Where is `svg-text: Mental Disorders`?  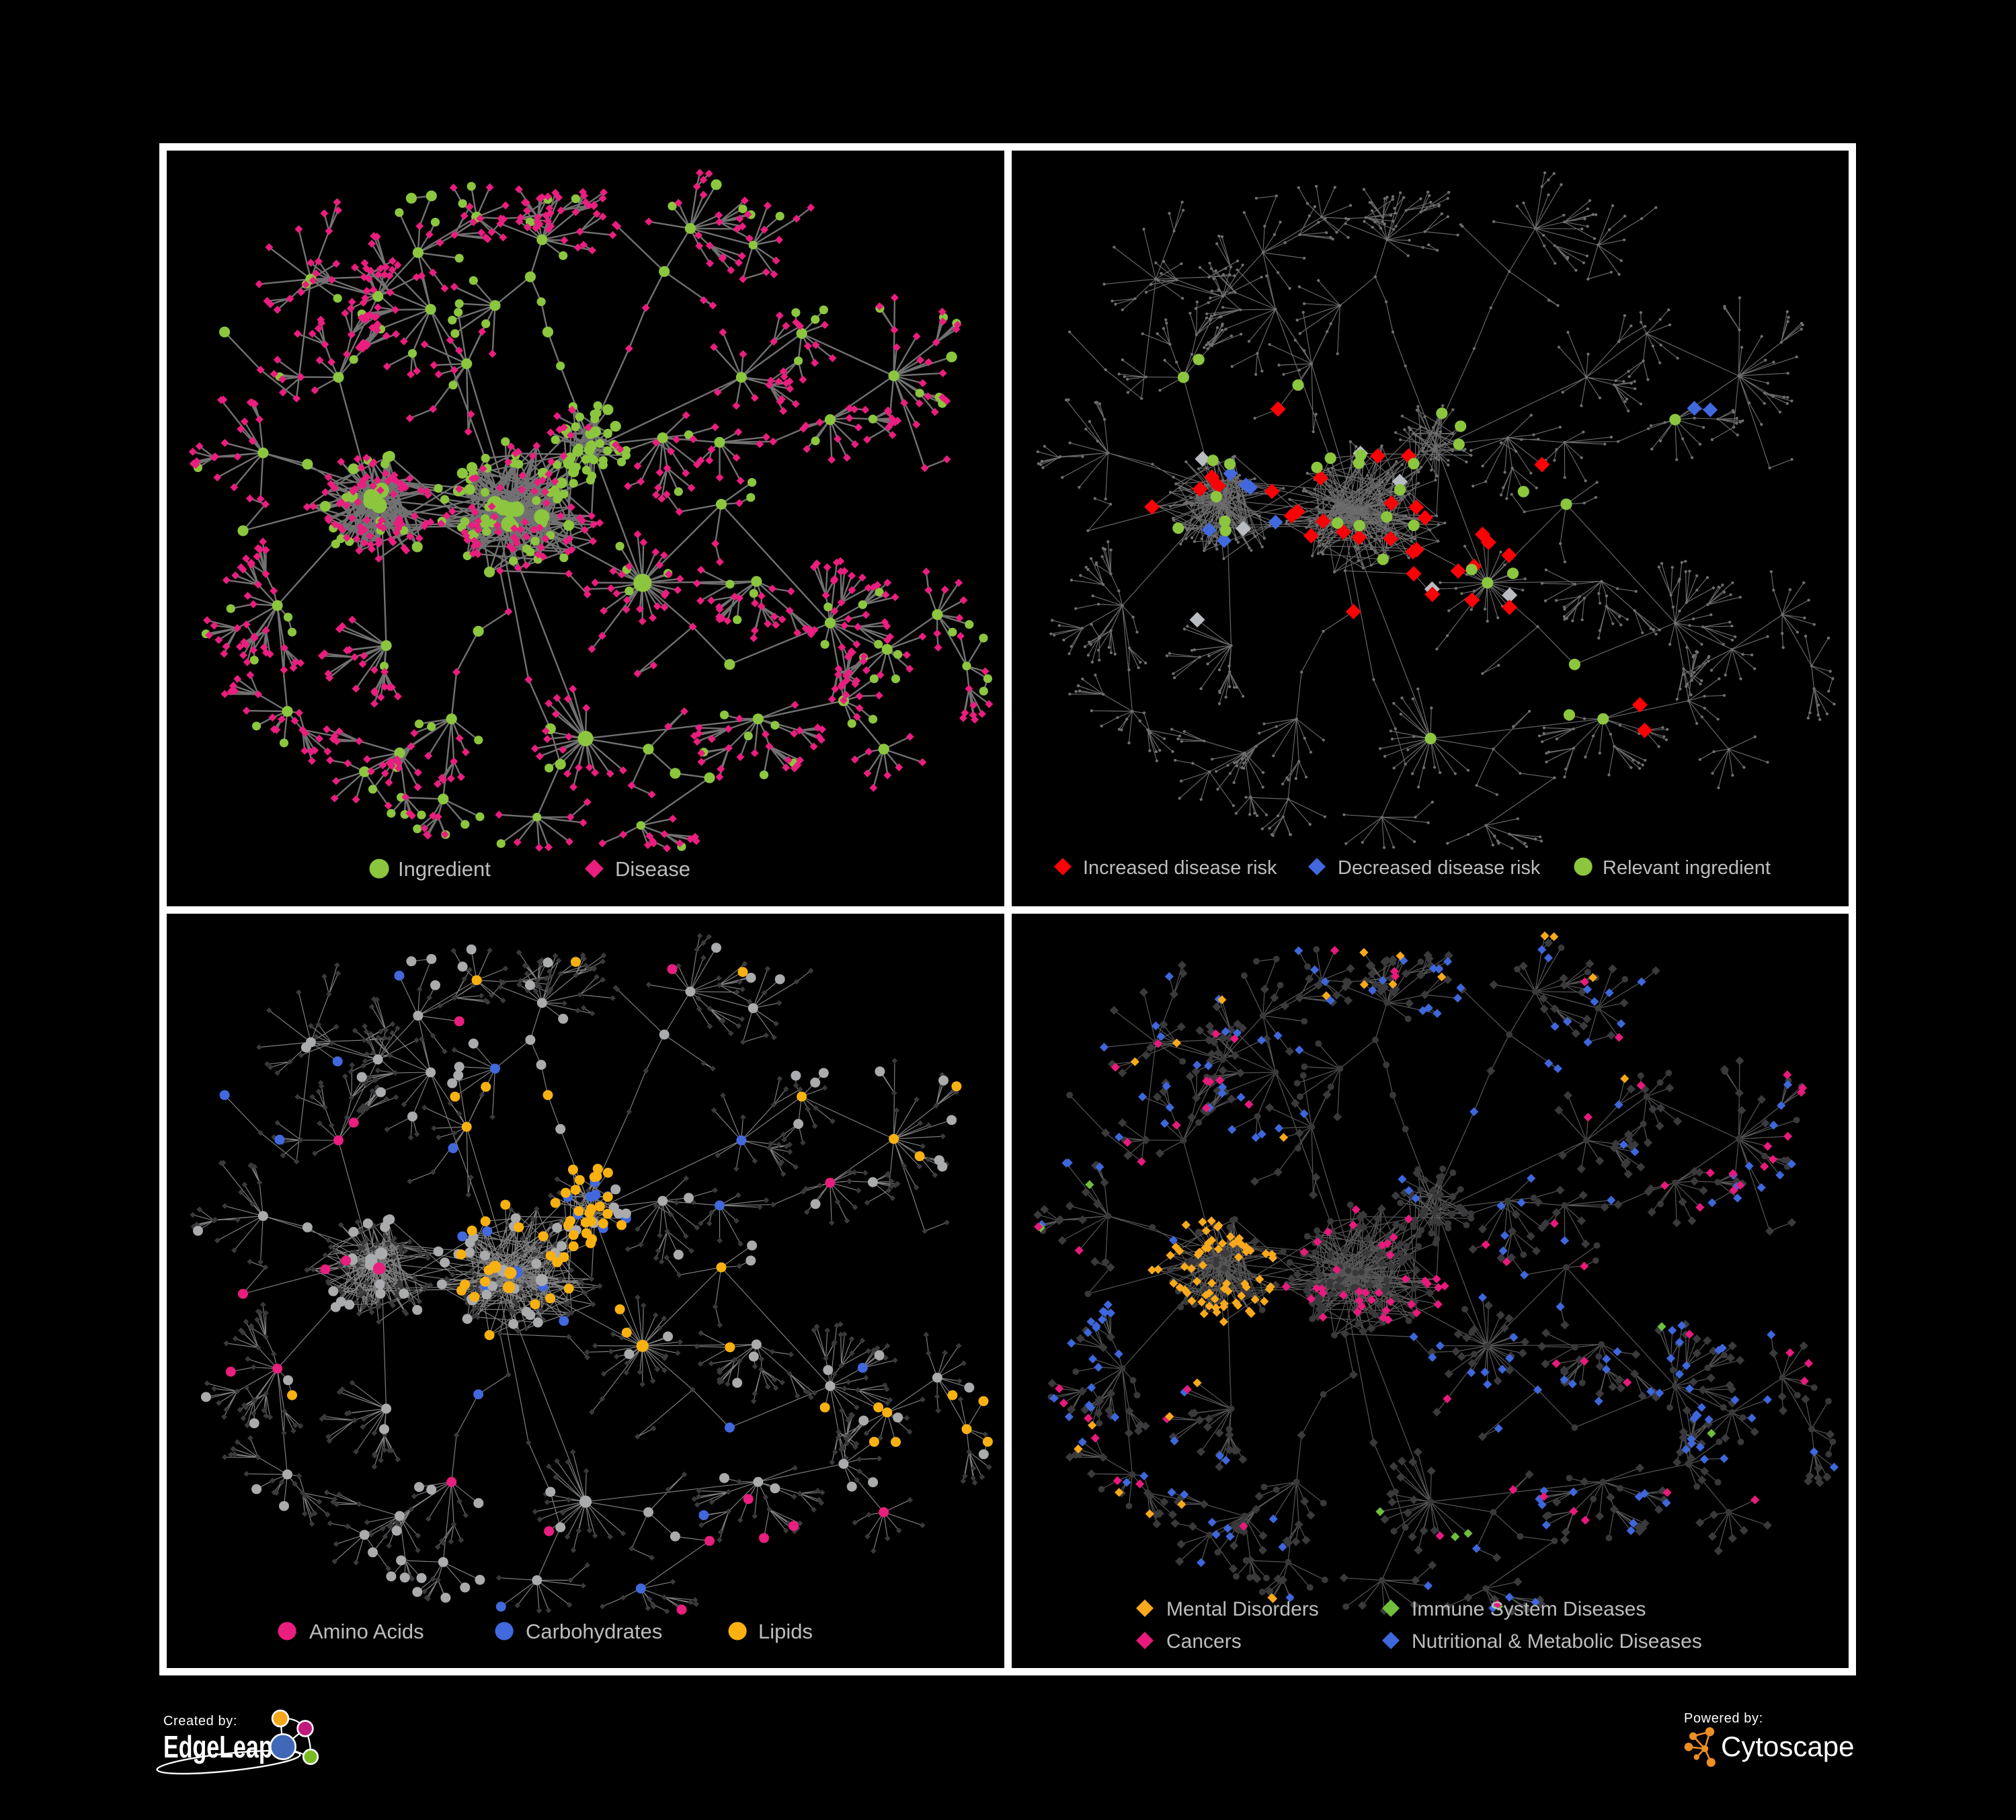
svg-text: Mental Disorders is located at coordinates (1242, 1609).